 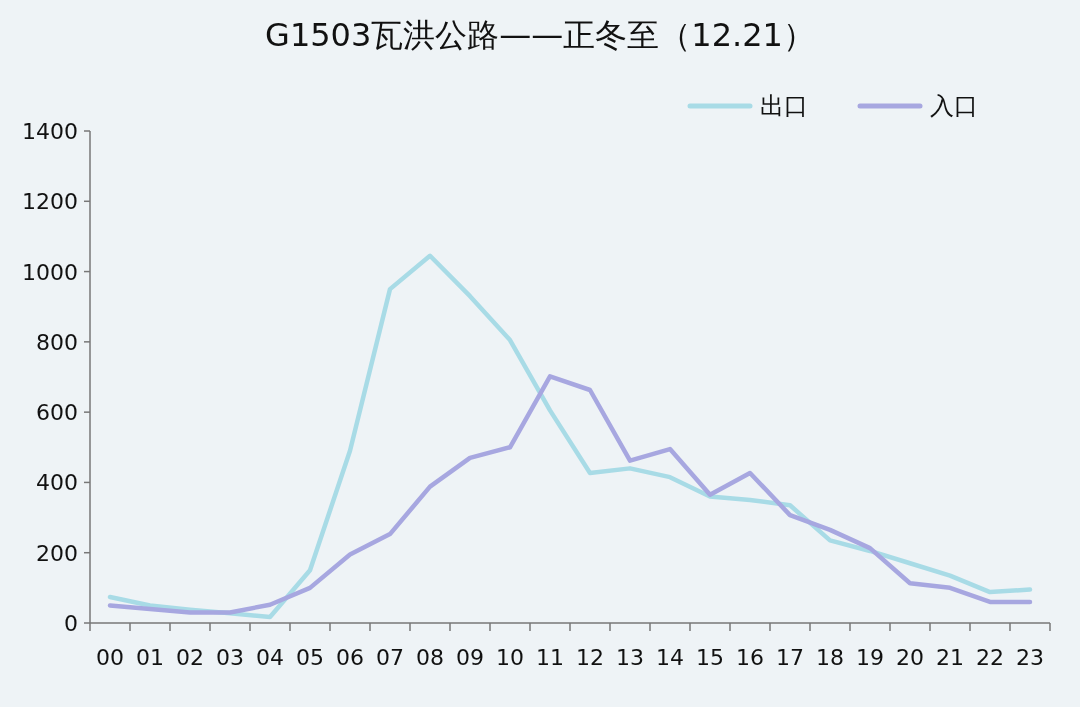 I want to click on y-tick-label: 800, so click(x=57, y=342).